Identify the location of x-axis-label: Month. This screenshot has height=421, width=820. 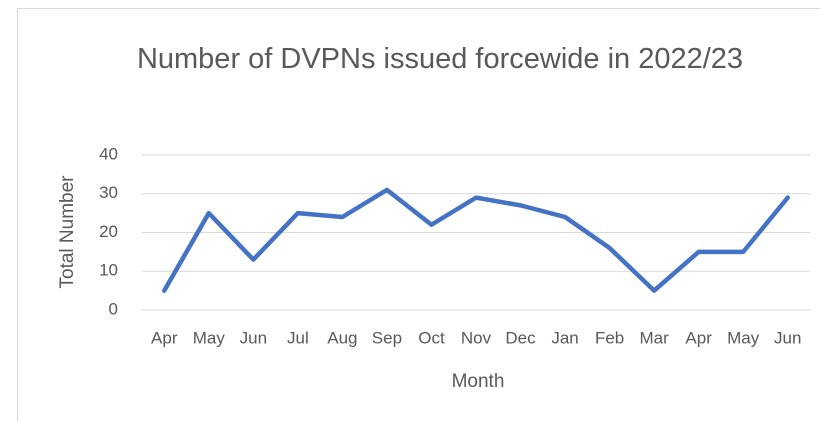
(478, 381).